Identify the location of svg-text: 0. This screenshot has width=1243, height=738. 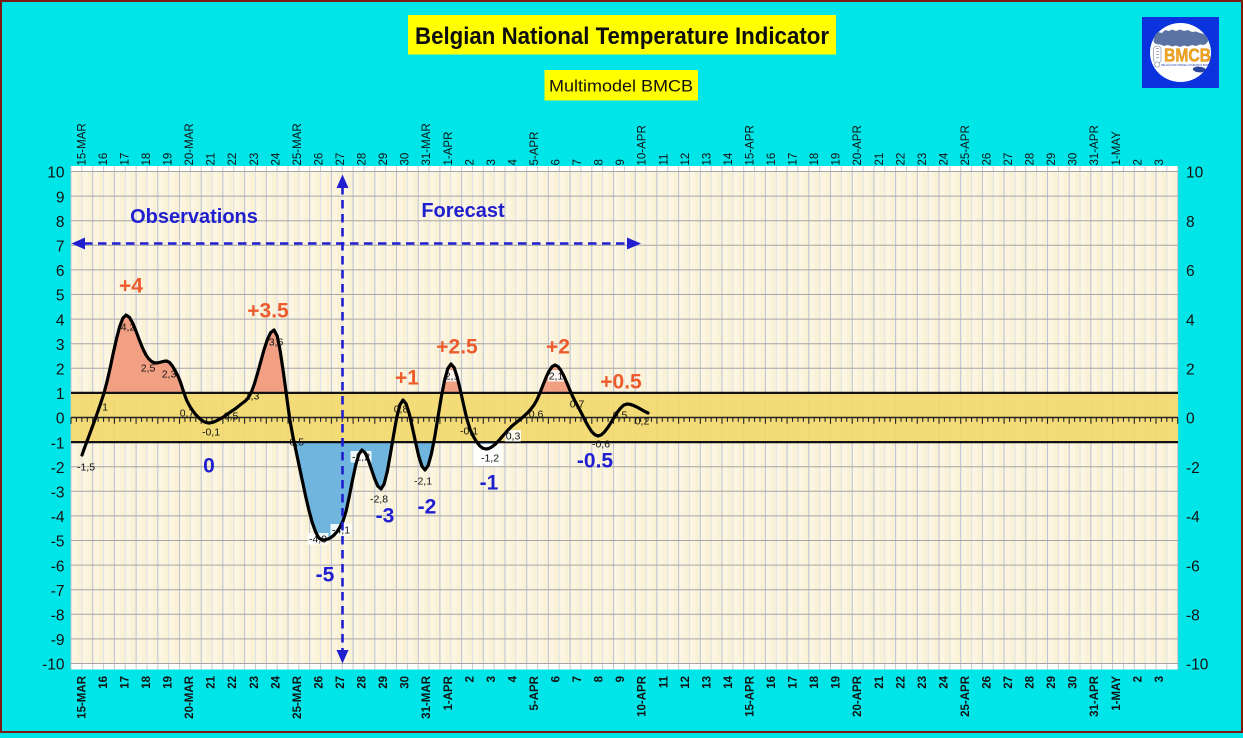
(1190, 419).